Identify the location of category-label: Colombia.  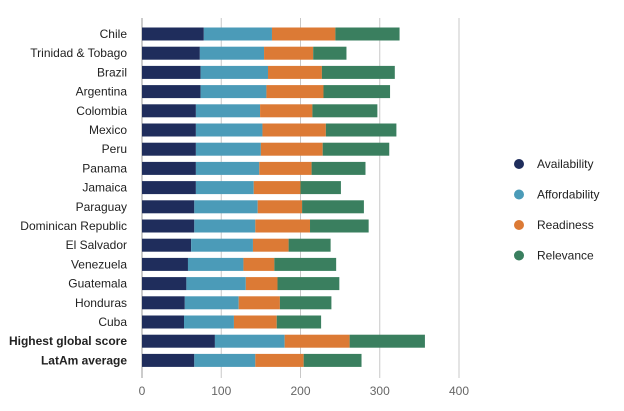
(101, 111).